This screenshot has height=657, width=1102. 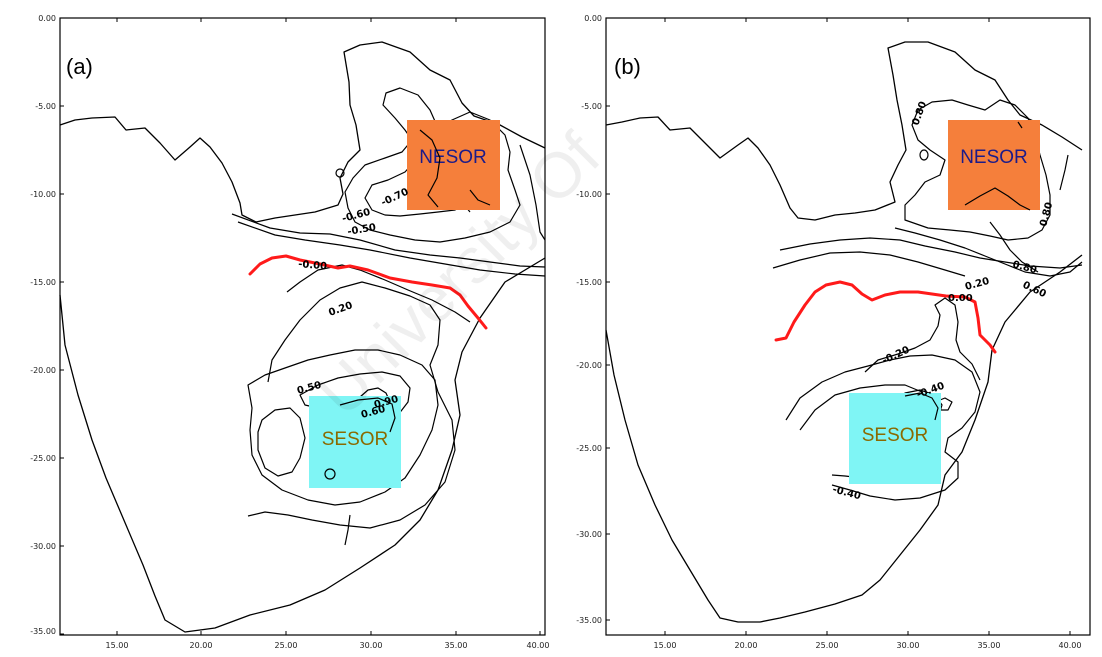 What do you see at coordinates (960, 298) in the screenshot?
I see `contour-label: 0.00` at bounding box center [960, 298].